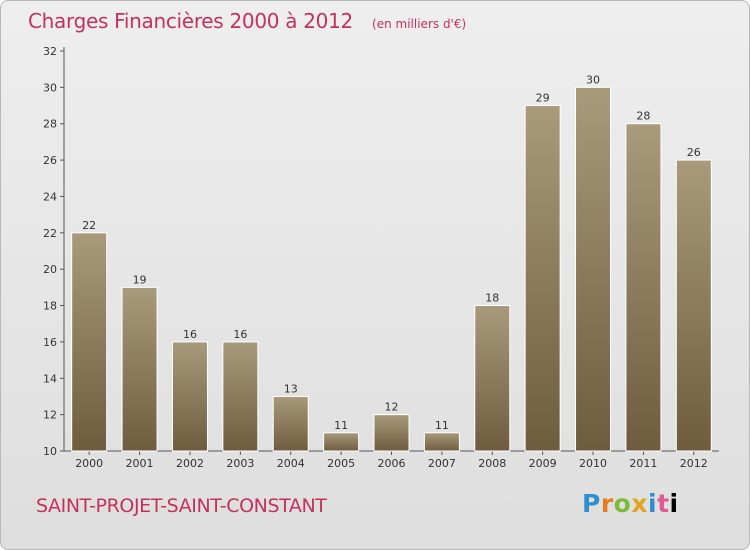  What do you see at coordinates (543, 463) in the screenshot?
I see `x-tick-label: 2009` at bounding box center [543, 463].